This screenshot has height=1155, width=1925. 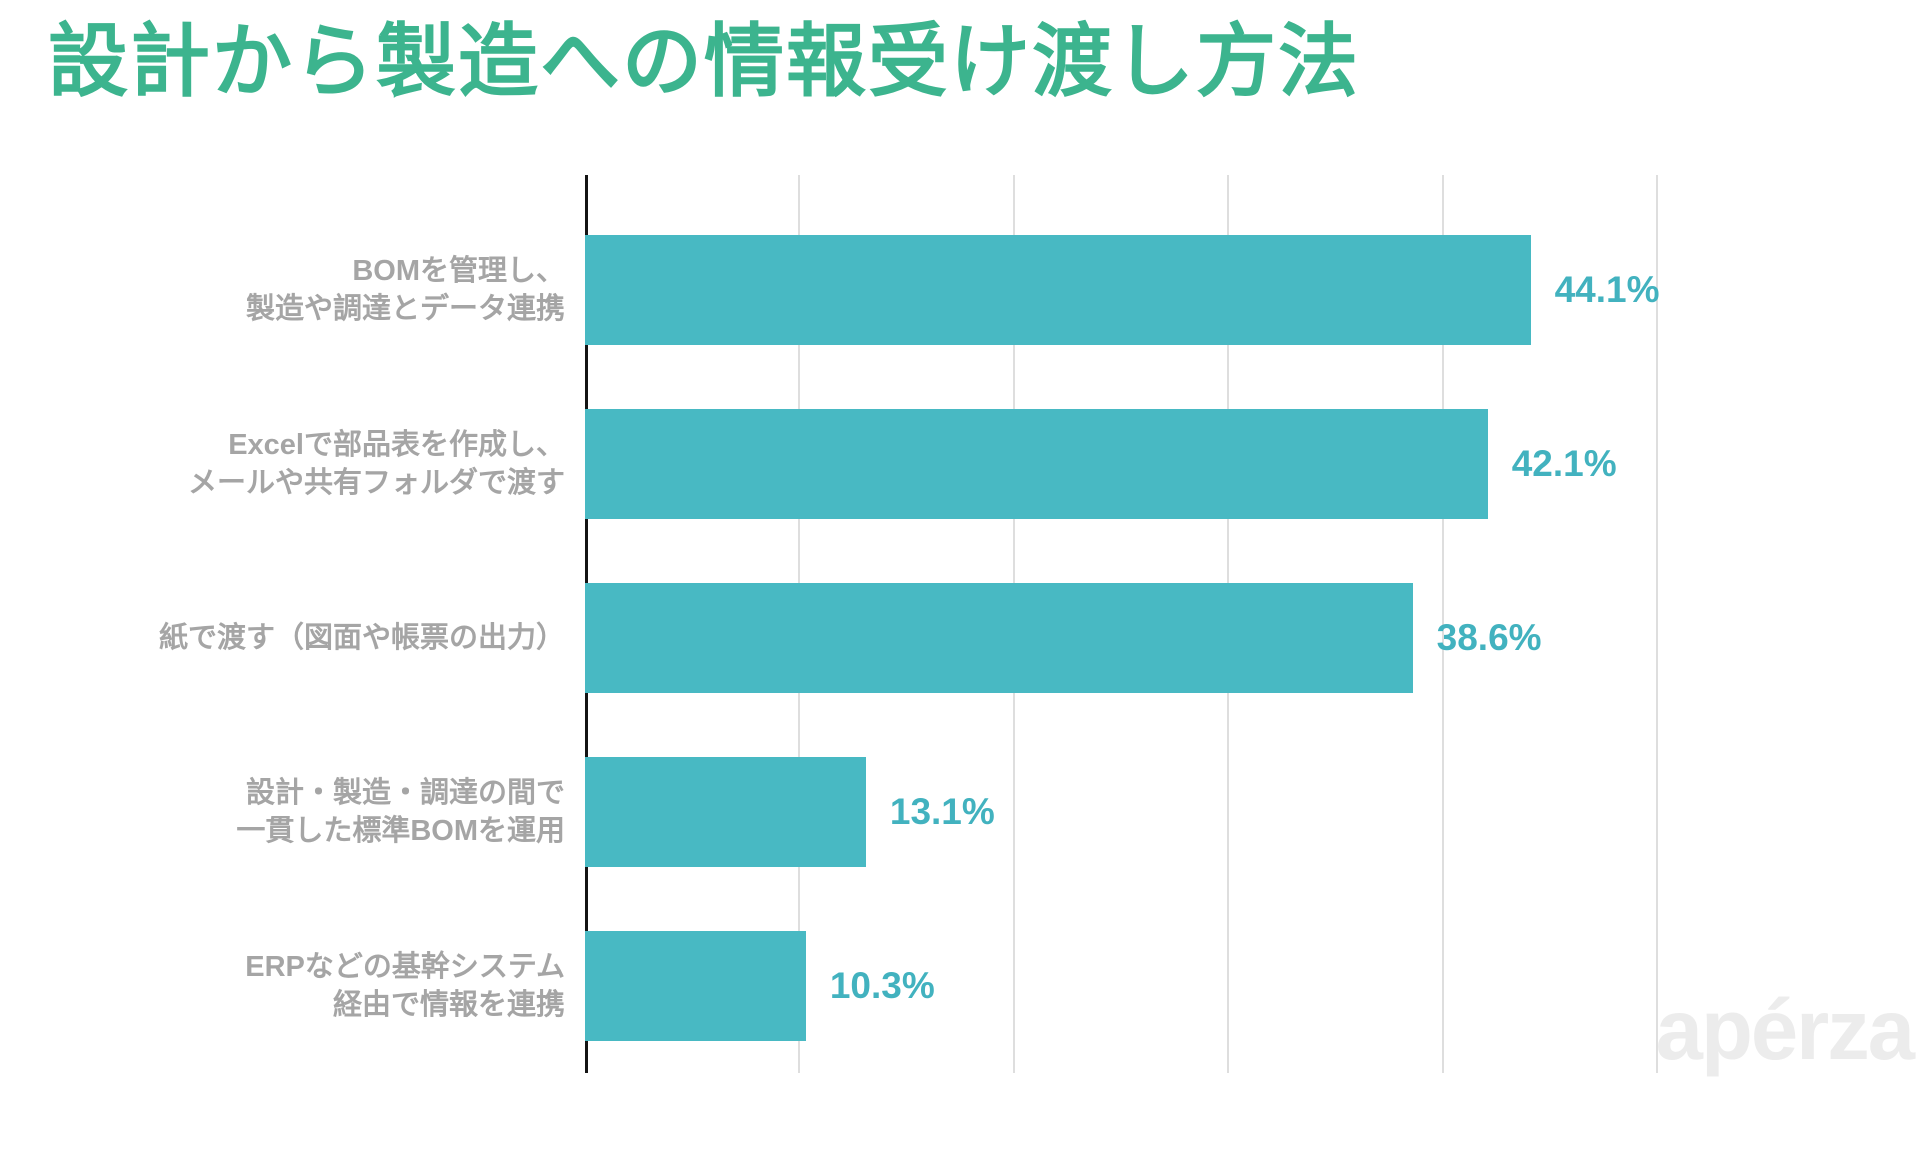 I want to click on value-label: 42.1%, so click(x=1564, y=463).